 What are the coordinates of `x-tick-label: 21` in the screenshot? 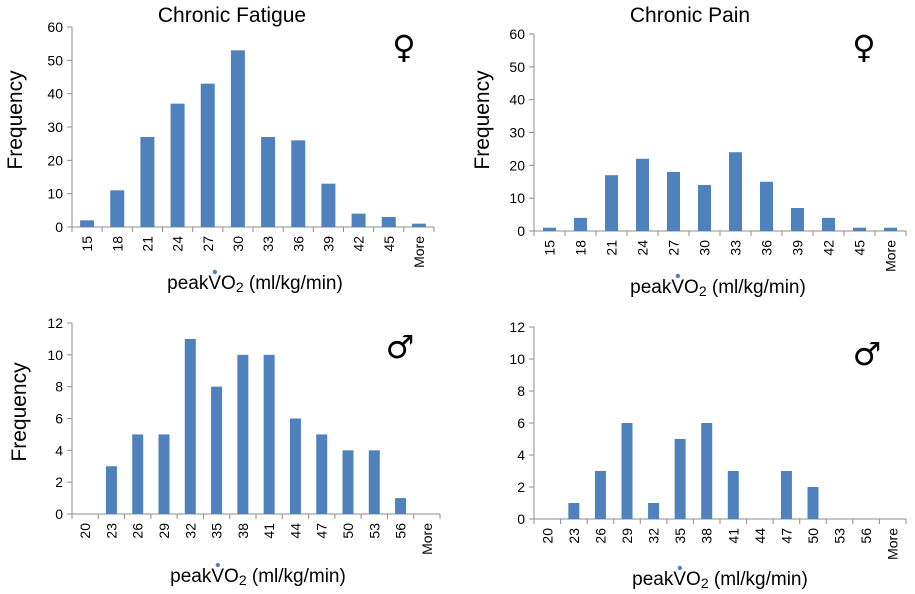 It's located at (147, 244).